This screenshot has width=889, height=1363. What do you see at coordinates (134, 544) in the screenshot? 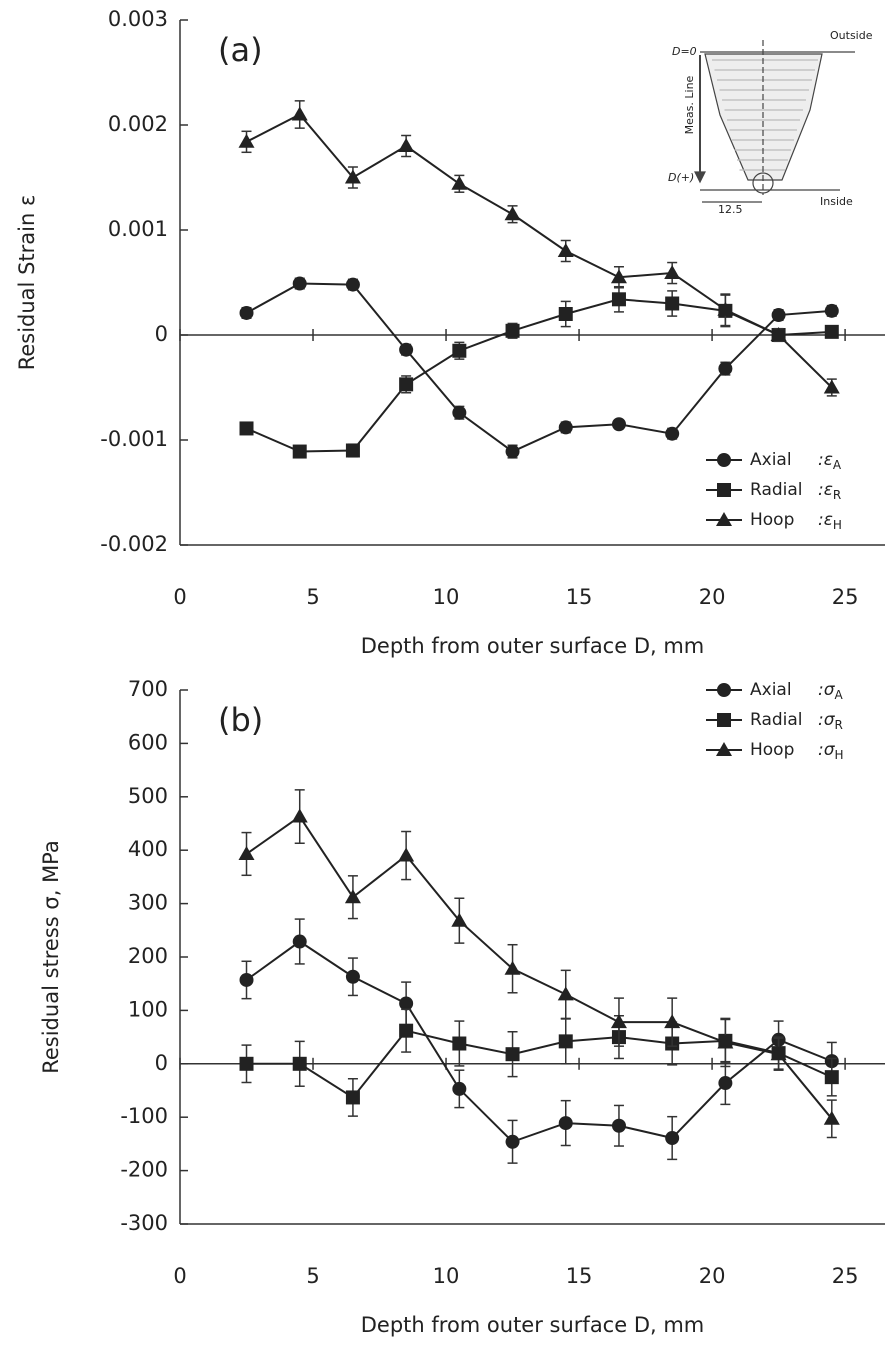
I see `y-tick-label: -0.002` at bounding box center [134, 544].